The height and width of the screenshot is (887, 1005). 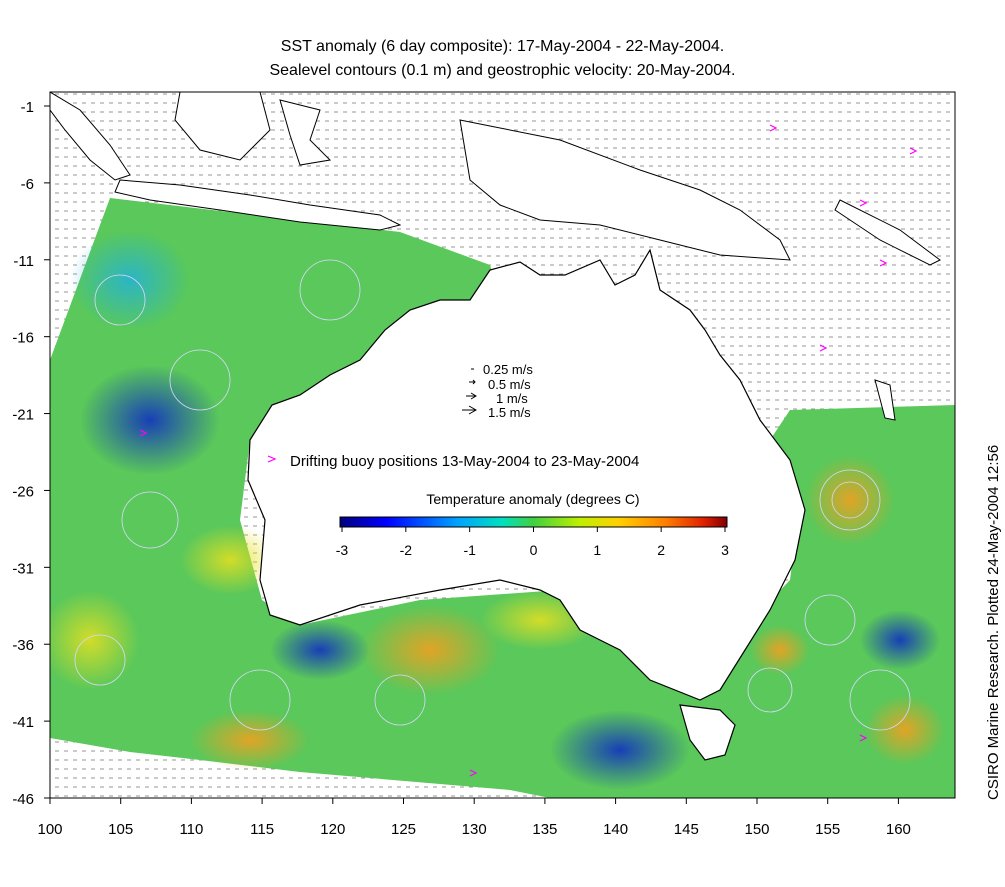 I want to click on tasmania-landmass, so click(x=707, y=732).